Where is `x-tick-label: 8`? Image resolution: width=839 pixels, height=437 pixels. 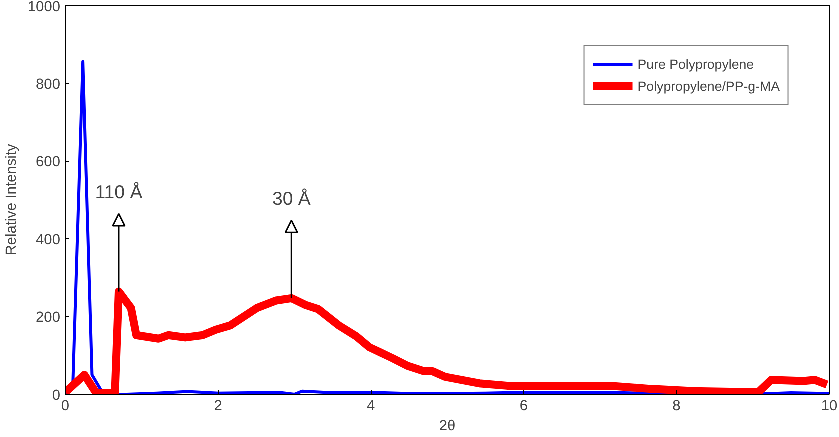
x-tick-label: 8 is located at coordinates (676, 406).